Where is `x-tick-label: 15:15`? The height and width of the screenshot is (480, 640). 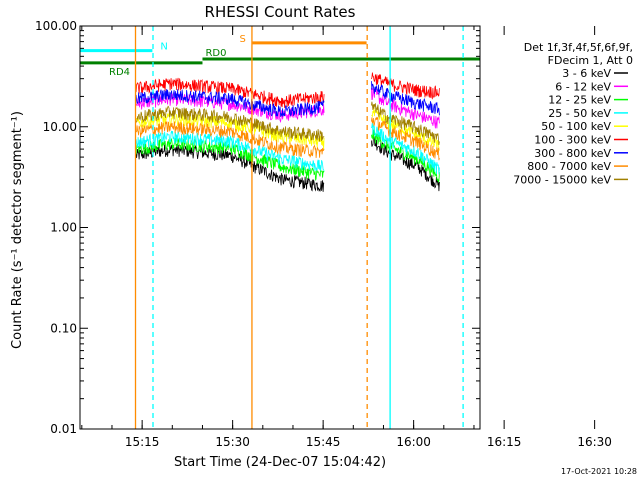 x-tick-label: 15:15 is located at coordinates (142, 442).